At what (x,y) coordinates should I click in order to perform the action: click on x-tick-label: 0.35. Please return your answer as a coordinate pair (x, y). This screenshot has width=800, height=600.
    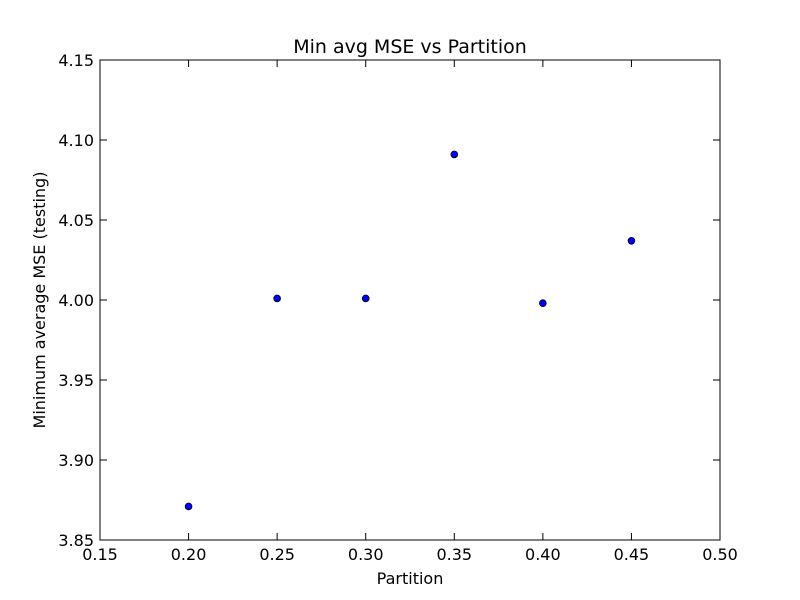
    Looking at the image, I should click on (454, 554).